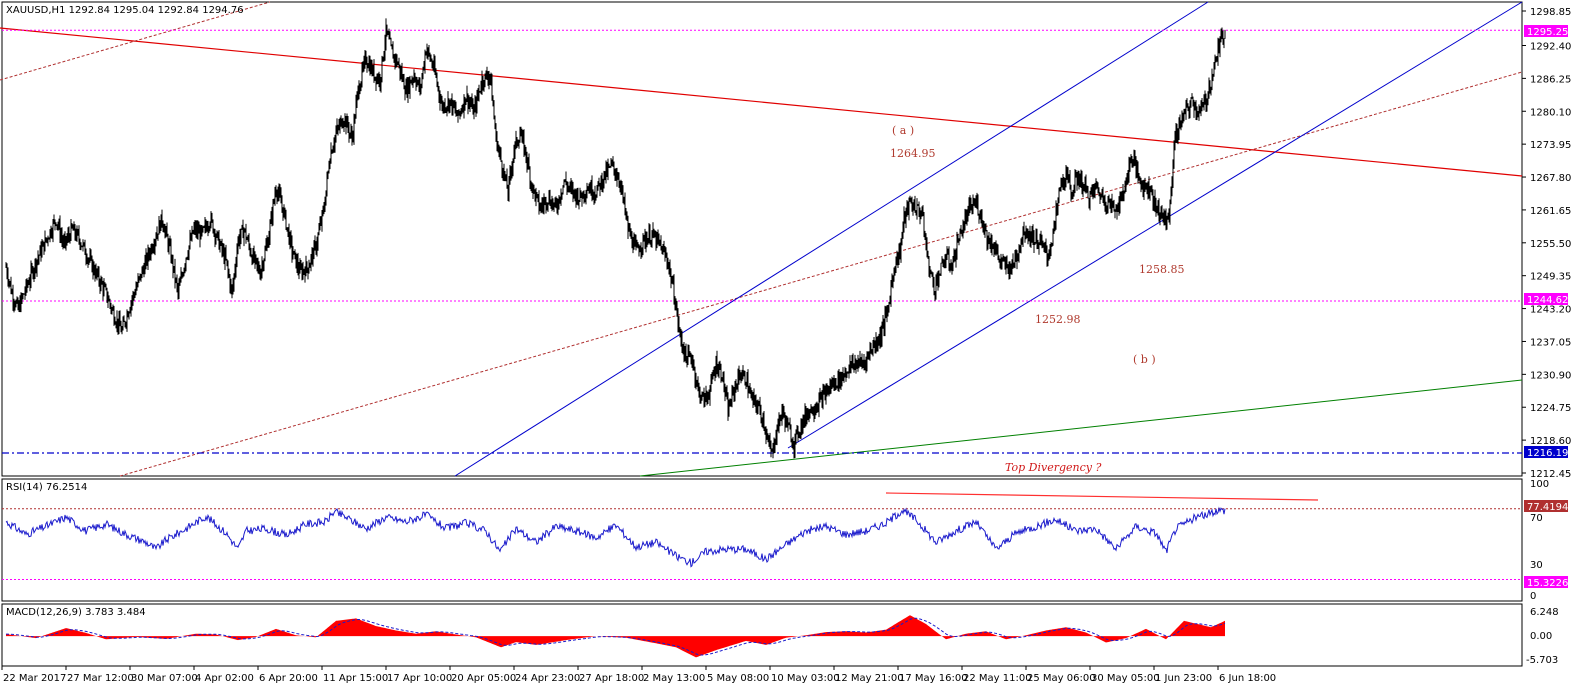 The image size is (1572, 692). I want to click on price-tick-label: 1280.10, so click(1550, 112).